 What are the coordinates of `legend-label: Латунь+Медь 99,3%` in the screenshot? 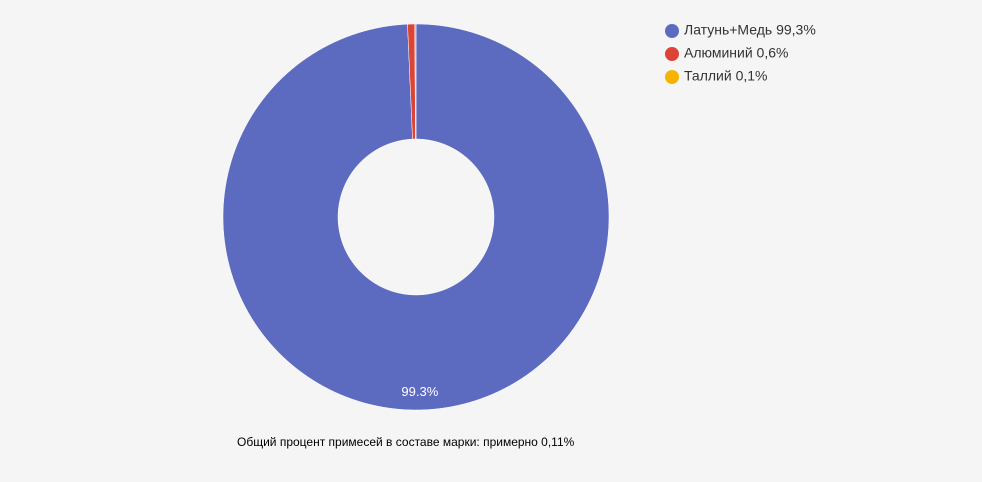 It's located at (750, 30).